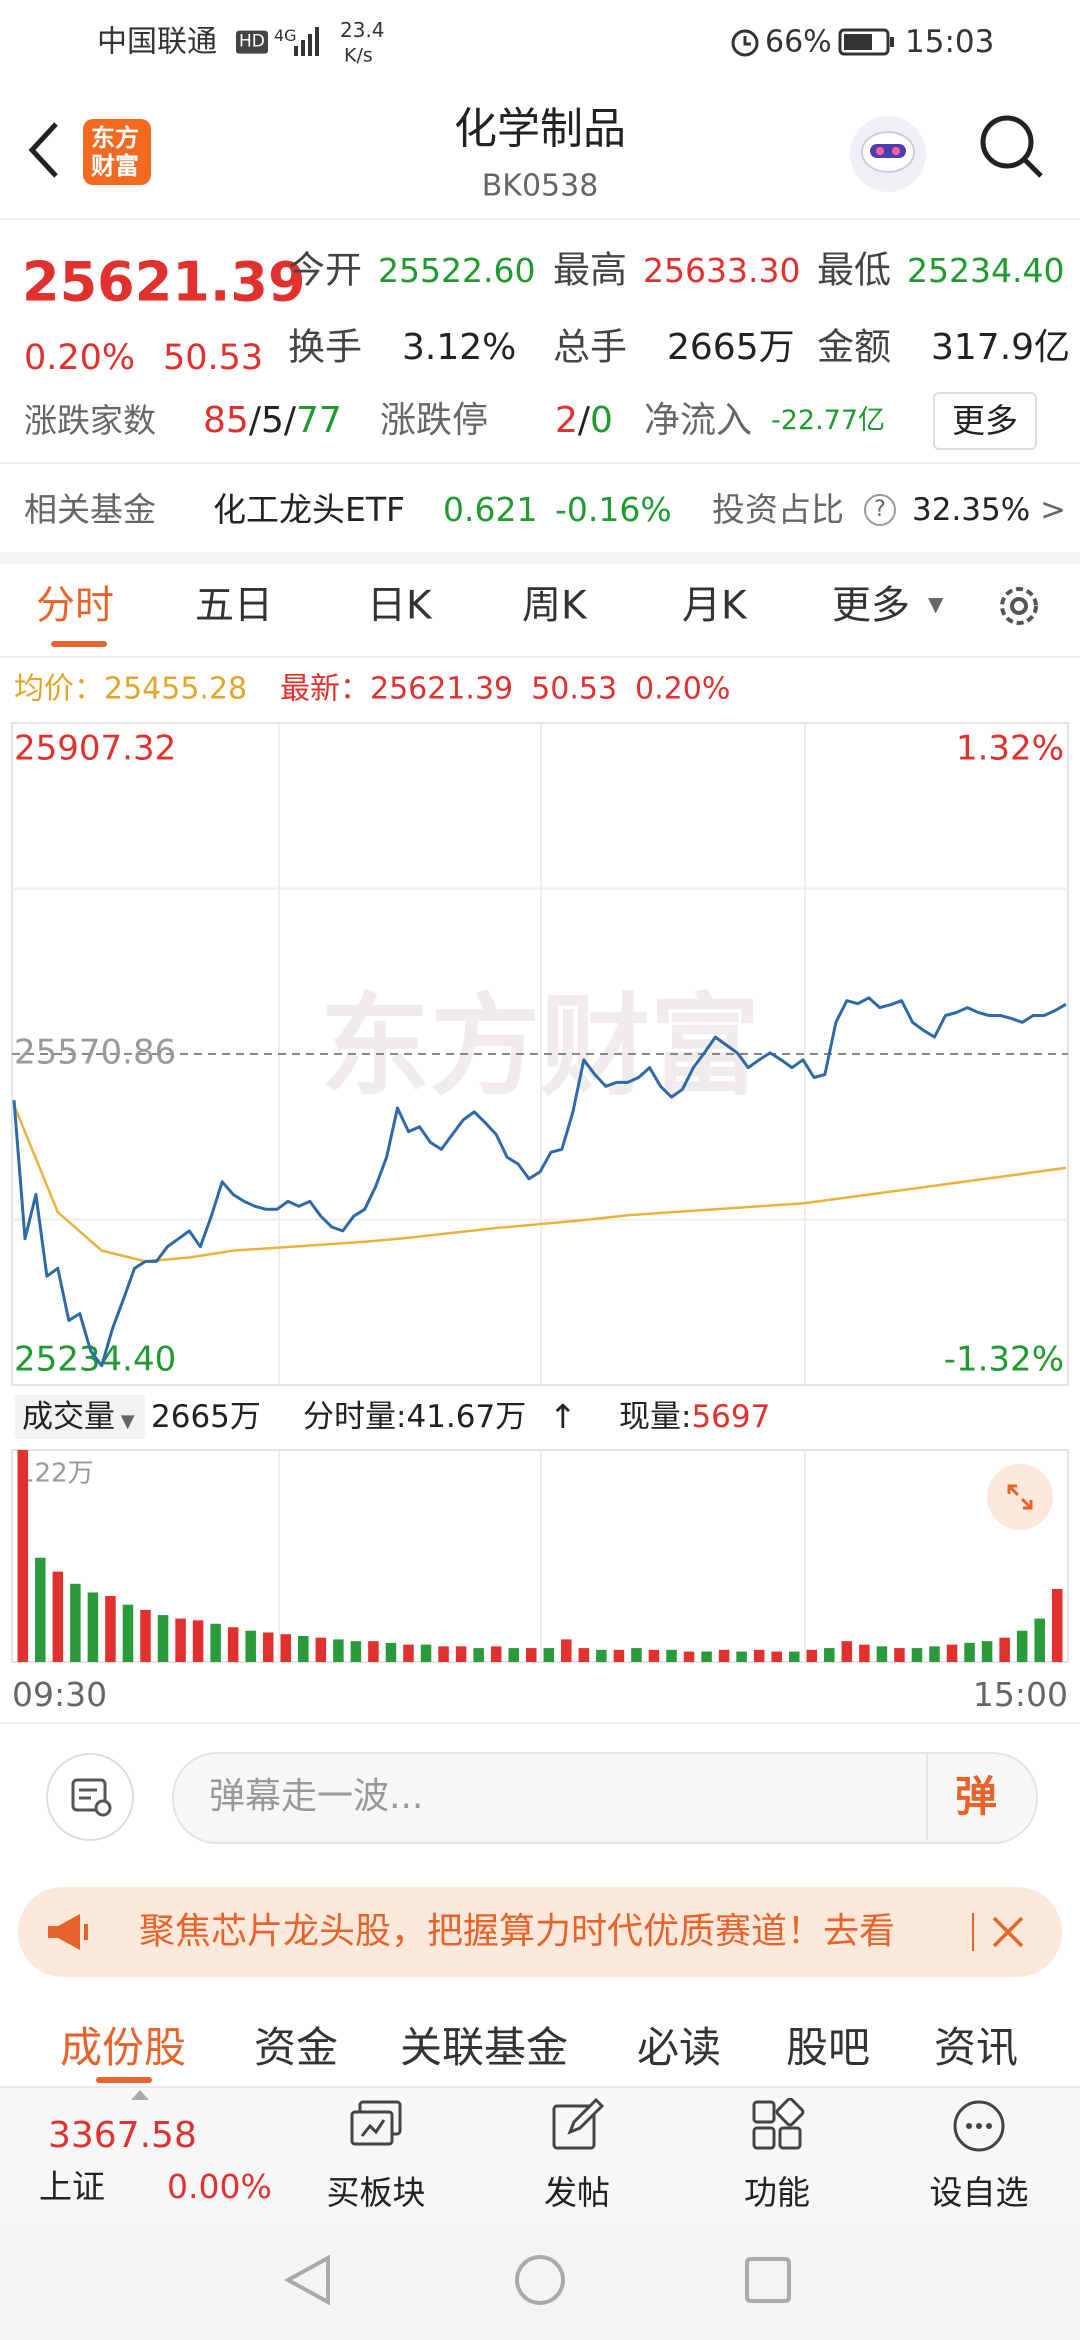 The image size is (1080, 2340). I want to click on chart-tab: 分时, so click(75, 606).